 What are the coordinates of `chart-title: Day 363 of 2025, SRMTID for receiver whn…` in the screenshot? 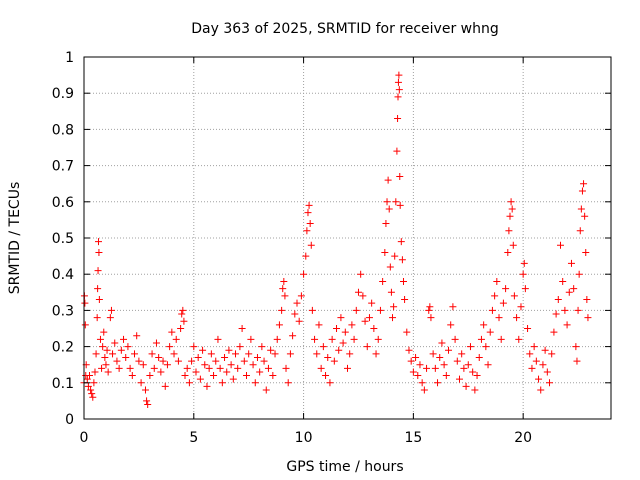 It's located at (345, 29).